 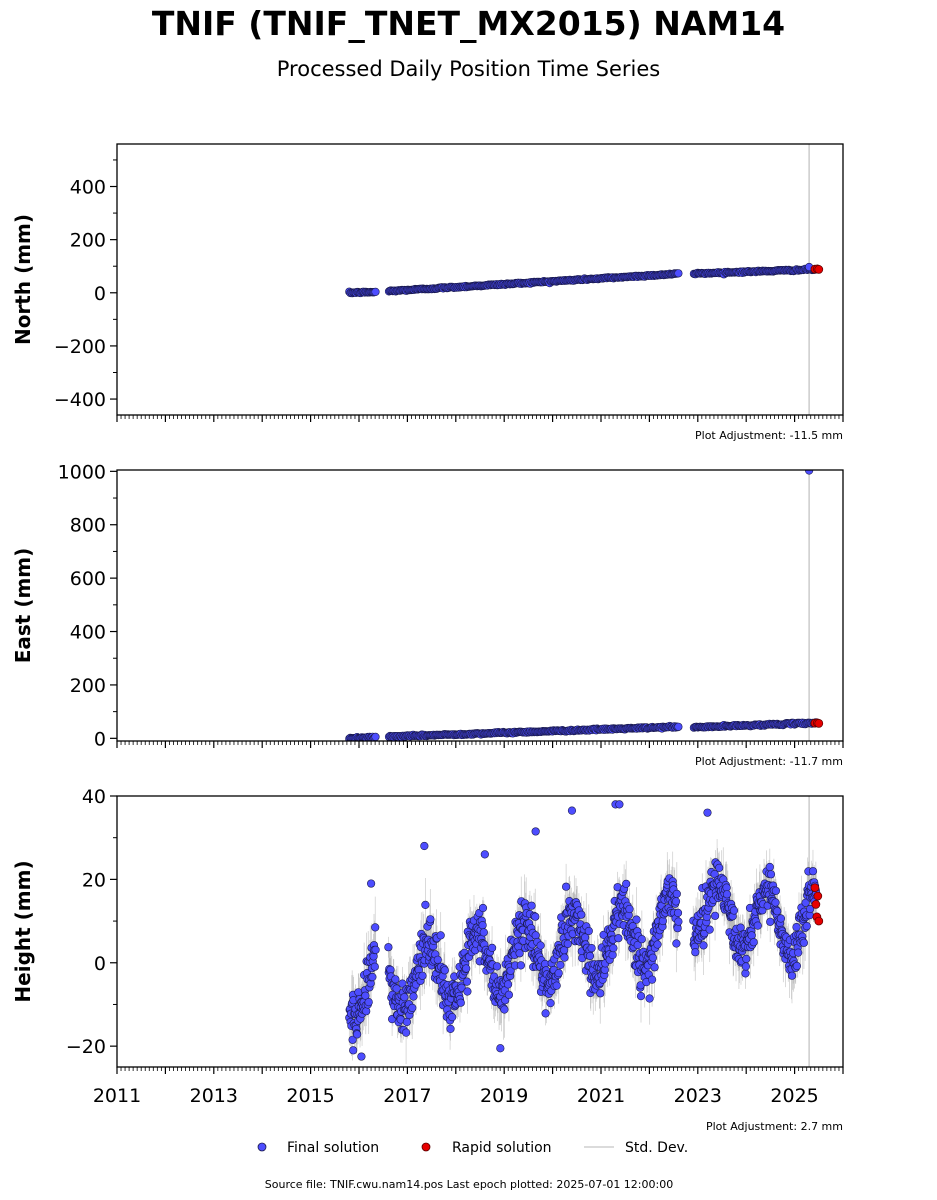 What do you see at coordinates (88, 579) in the screenshot?
I see `y-tick-label: 600` at bounding box center [88, 579].